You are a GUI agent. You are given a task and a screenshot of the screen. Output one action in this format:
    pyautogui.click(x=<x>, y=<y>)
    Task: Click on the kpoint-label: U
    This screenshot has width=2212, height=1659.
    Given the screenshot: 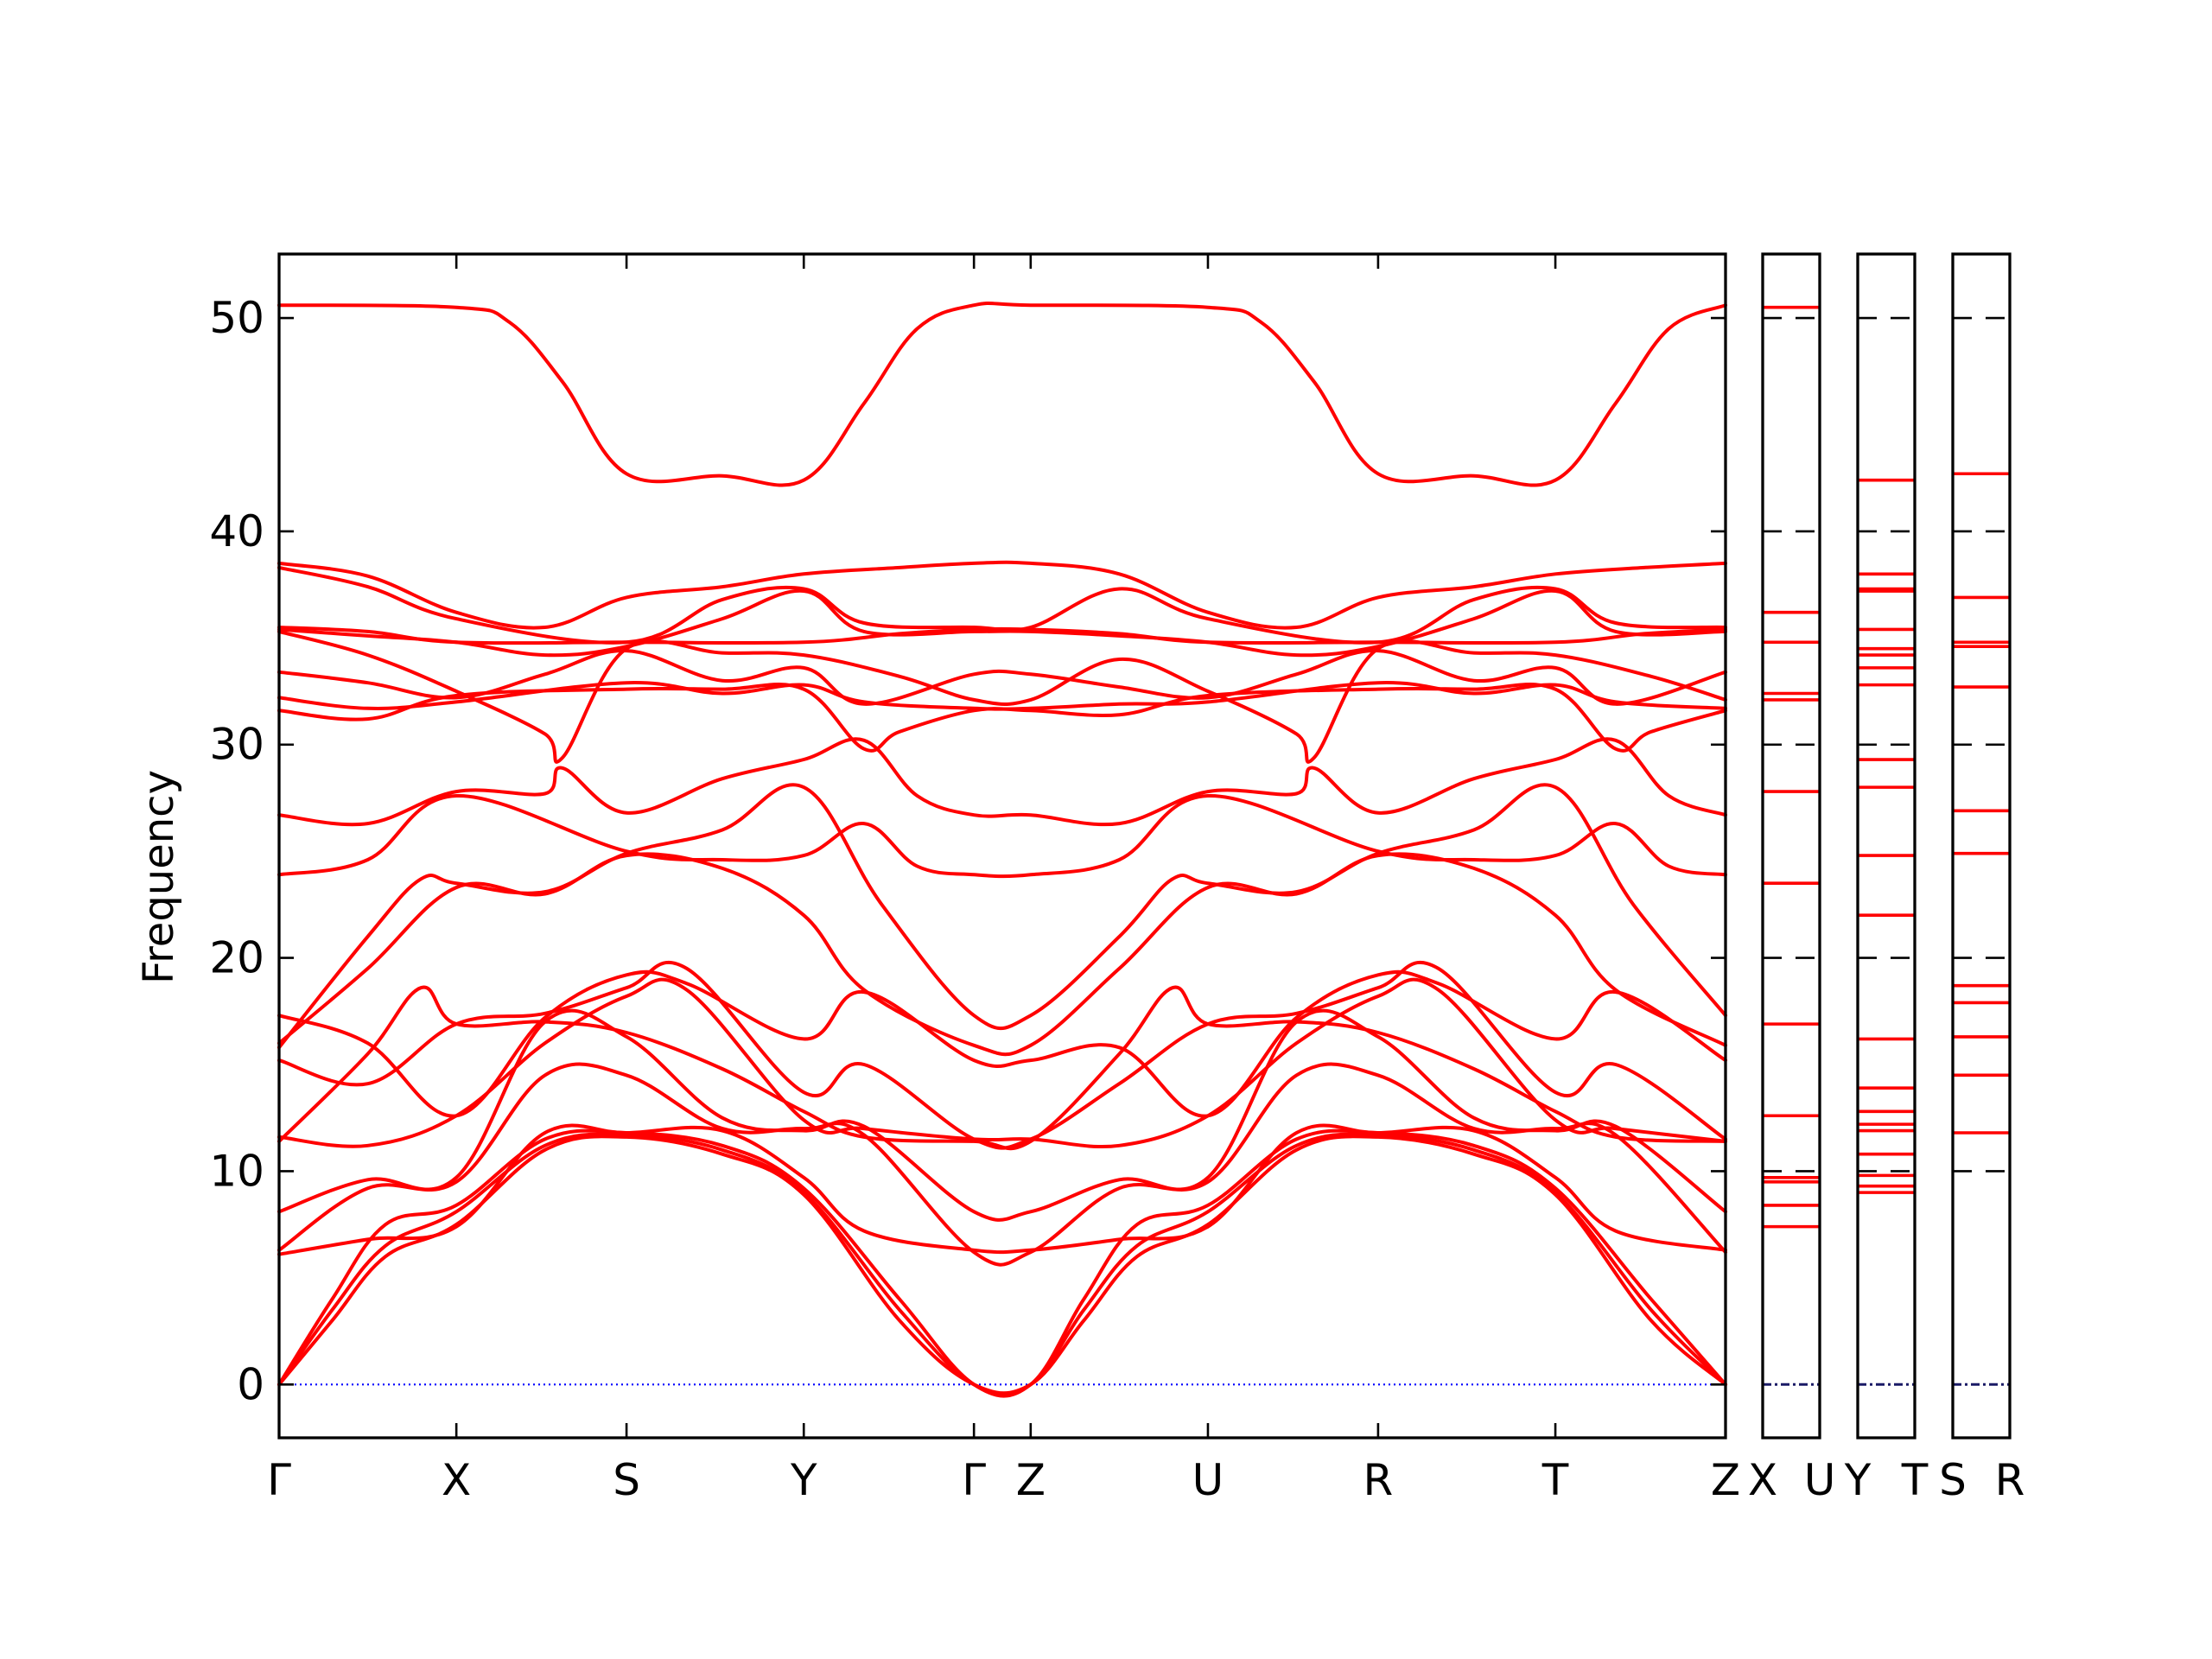 What is the action you would take?
    pyautogui.click(x=1208, y=1480)
    